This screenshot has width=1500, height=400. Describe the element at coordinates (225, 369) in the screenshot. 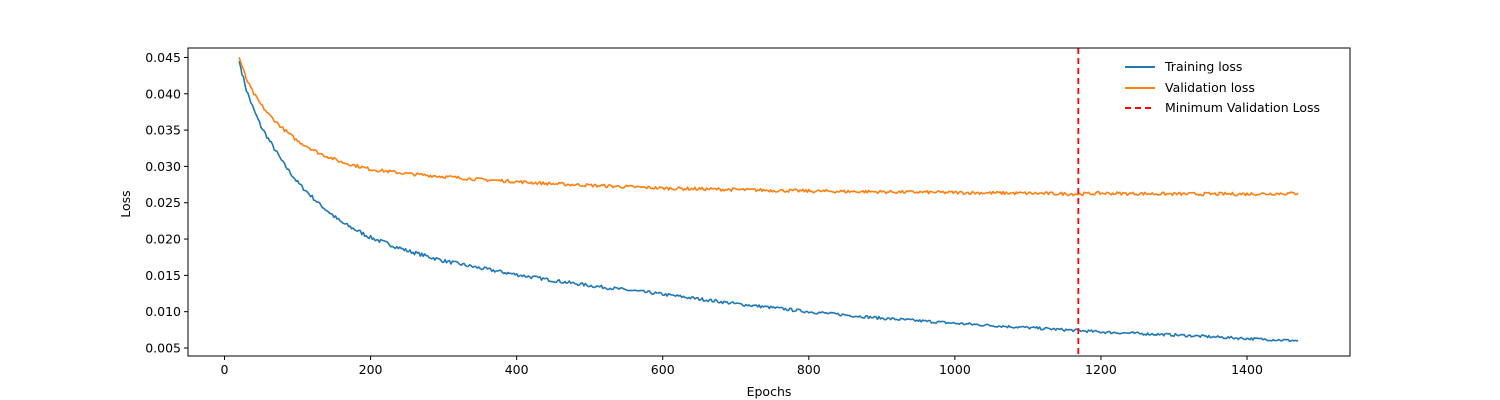

I see `x-tick-label: 0` at that location.